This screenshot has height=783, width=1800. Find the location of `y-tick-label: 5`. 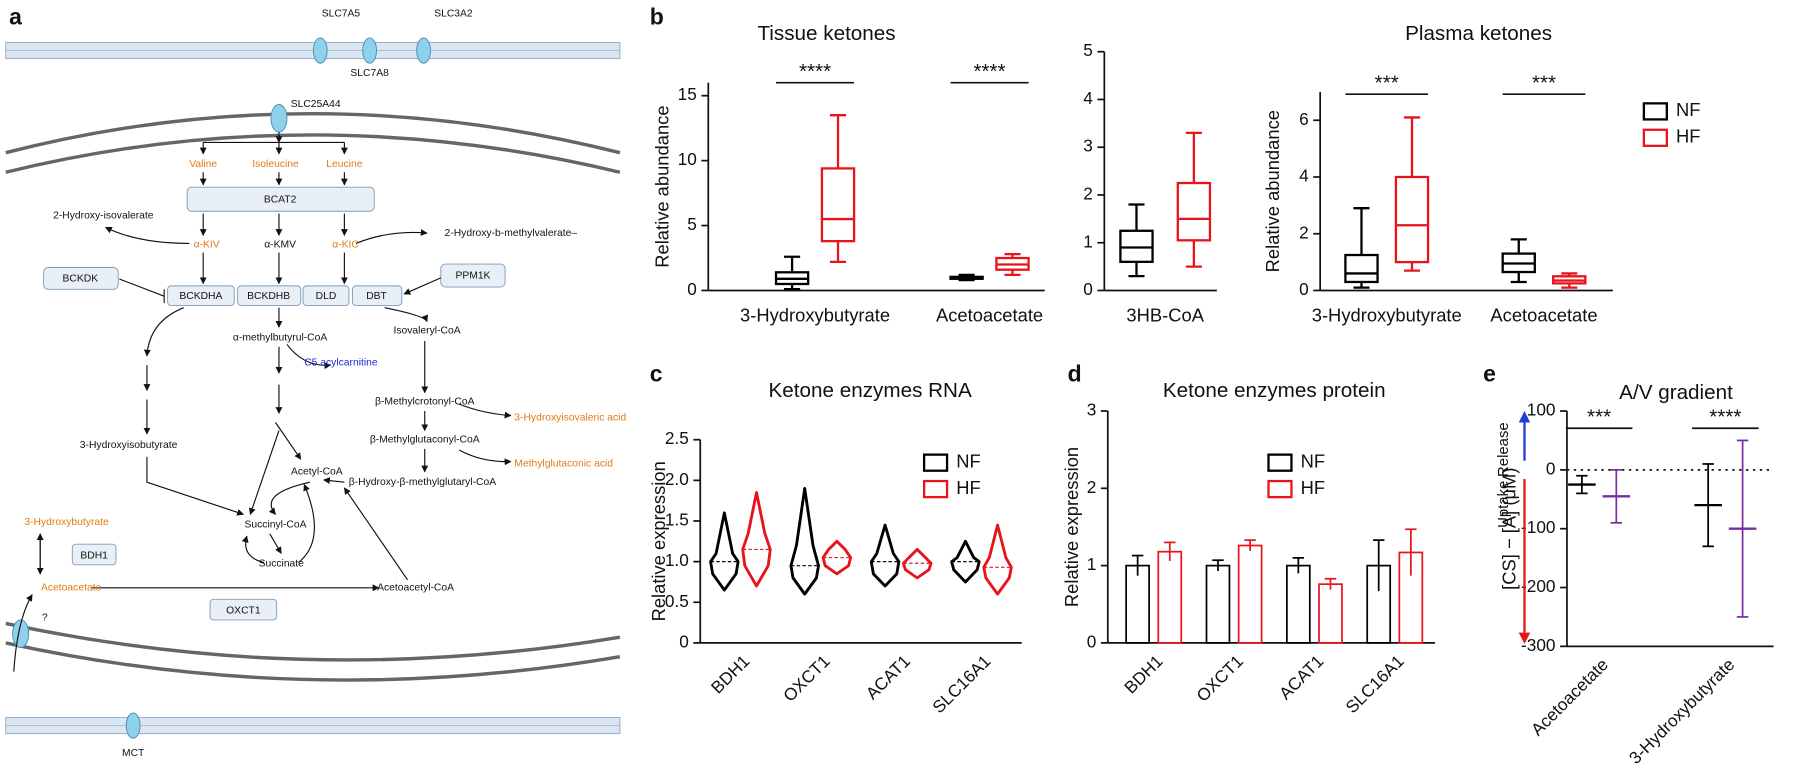

y-tick-label: 5 is located at coordinates (1088, 50).